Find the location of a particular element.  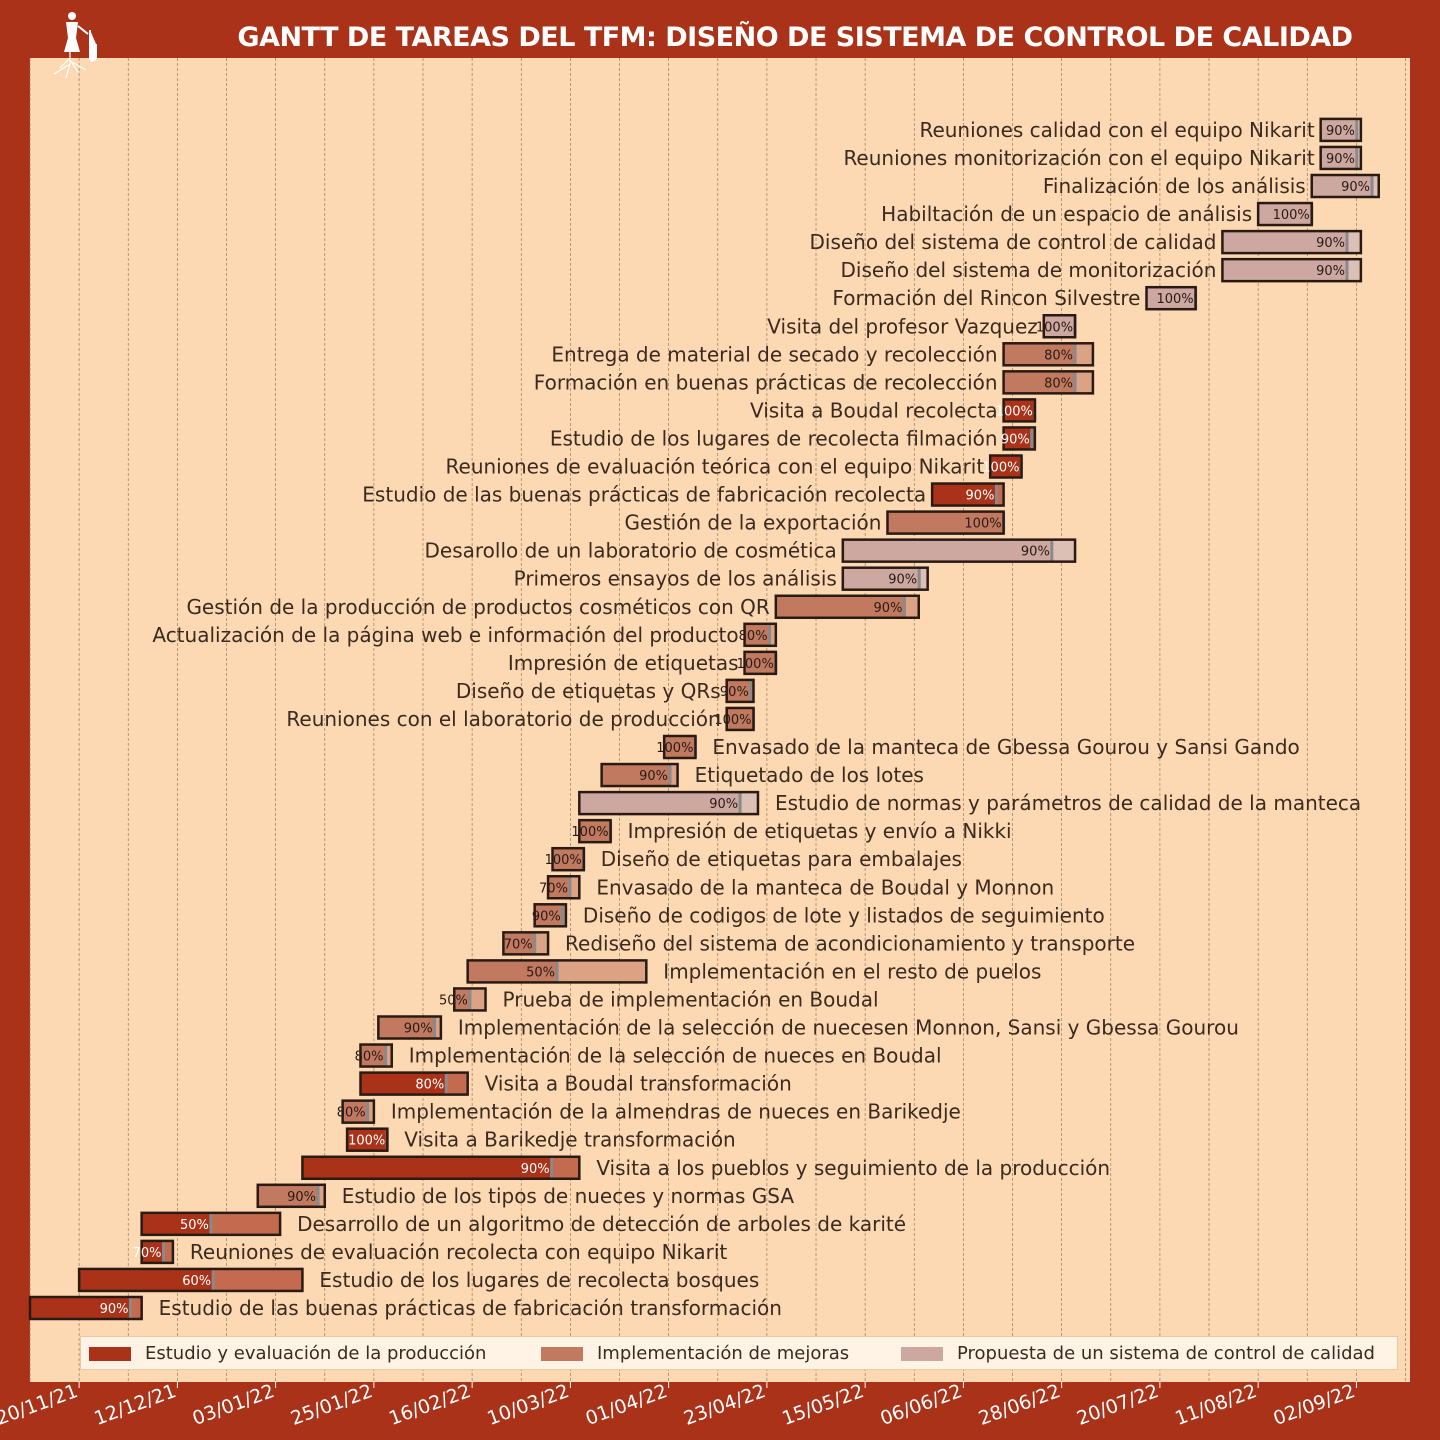

legend-label-implementacion: Implementación de mejoras is located at coordinates (723, 1353).